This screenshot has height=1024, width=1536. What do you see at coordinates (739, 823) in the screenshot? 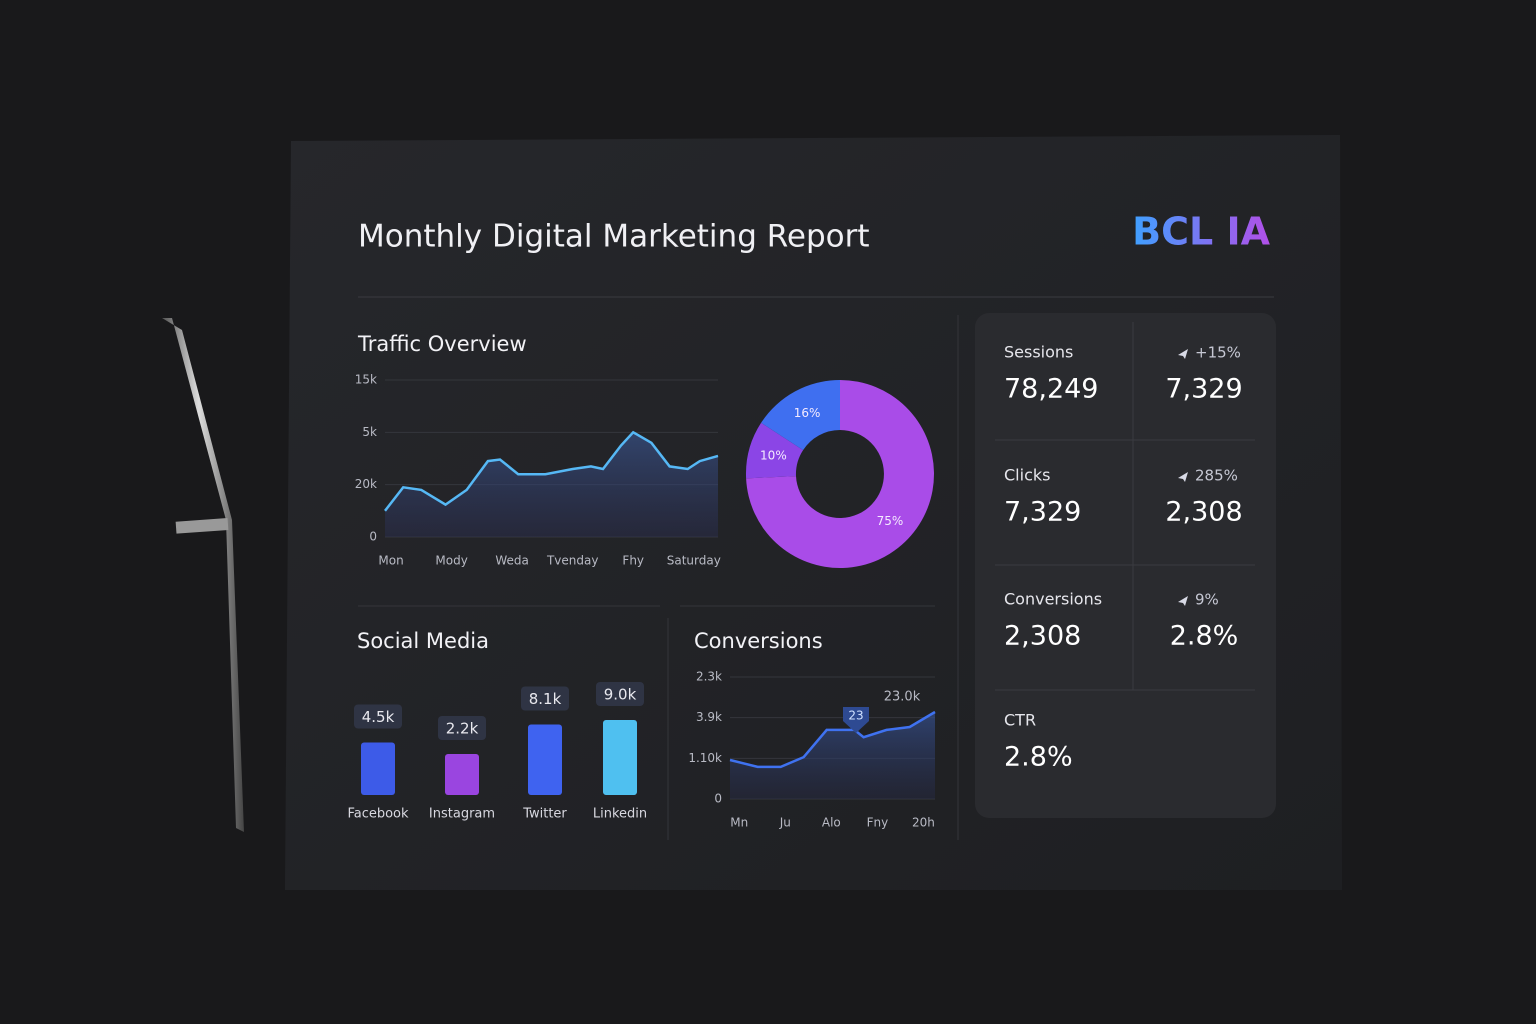
I see `x-tick-label: Mn` at bounding box center [739, 823].